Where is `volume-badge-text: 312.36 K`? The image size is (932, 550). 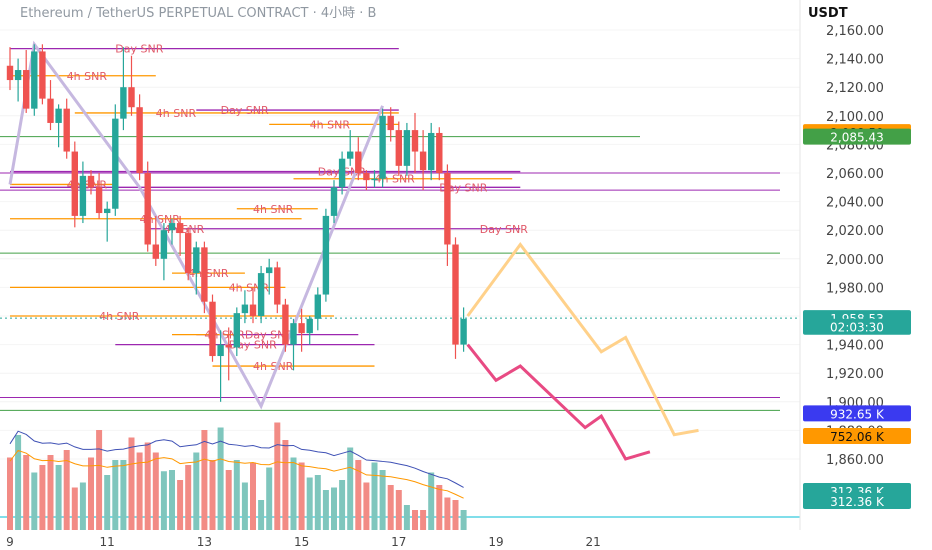 volume-badge-text: 312.36 K is located at coordinates (857, 502).